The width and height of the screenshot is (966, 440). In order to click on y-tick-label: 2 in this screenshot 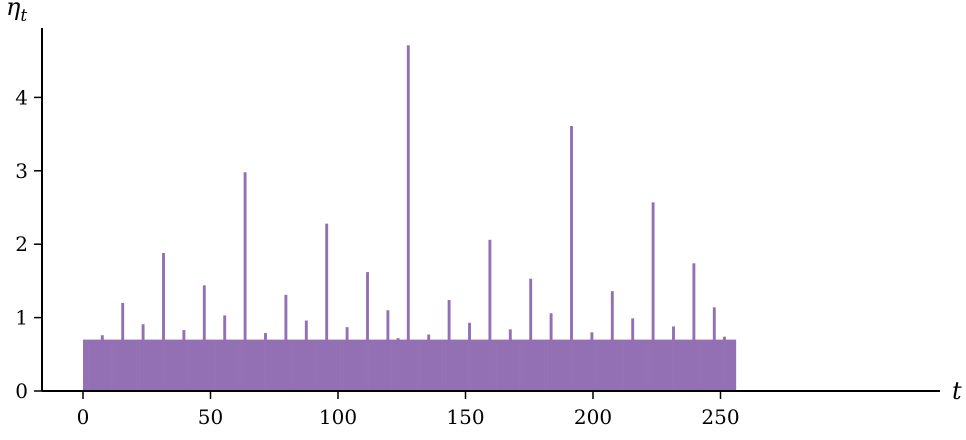, I will do `click(21, 244)`.